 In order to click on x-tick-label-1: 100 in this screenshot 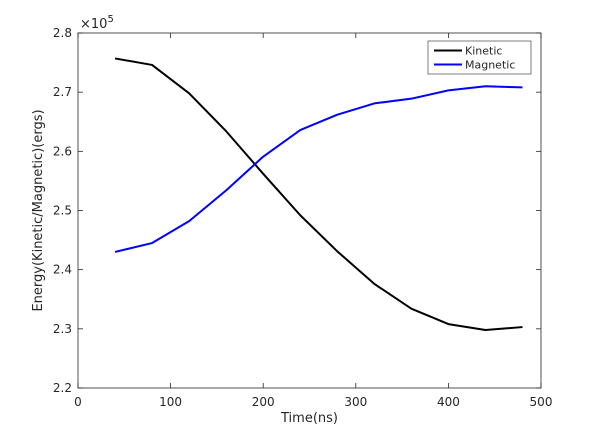, I will do `click(170, 402)`.